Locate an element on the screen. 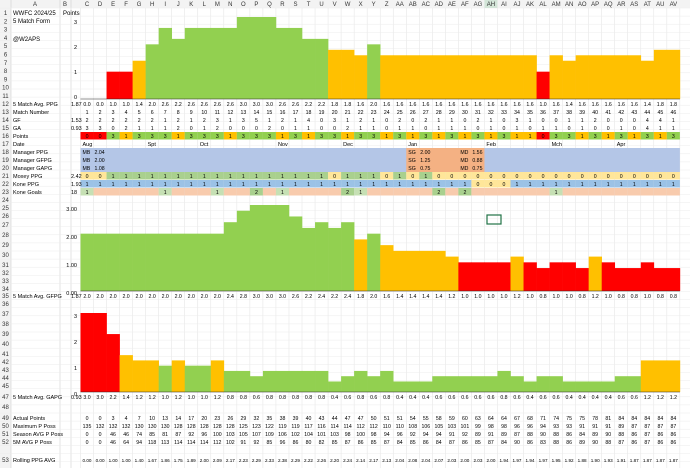 This screenshot has height=468, width=690. column-header: O is located at coordinates (243, 5).